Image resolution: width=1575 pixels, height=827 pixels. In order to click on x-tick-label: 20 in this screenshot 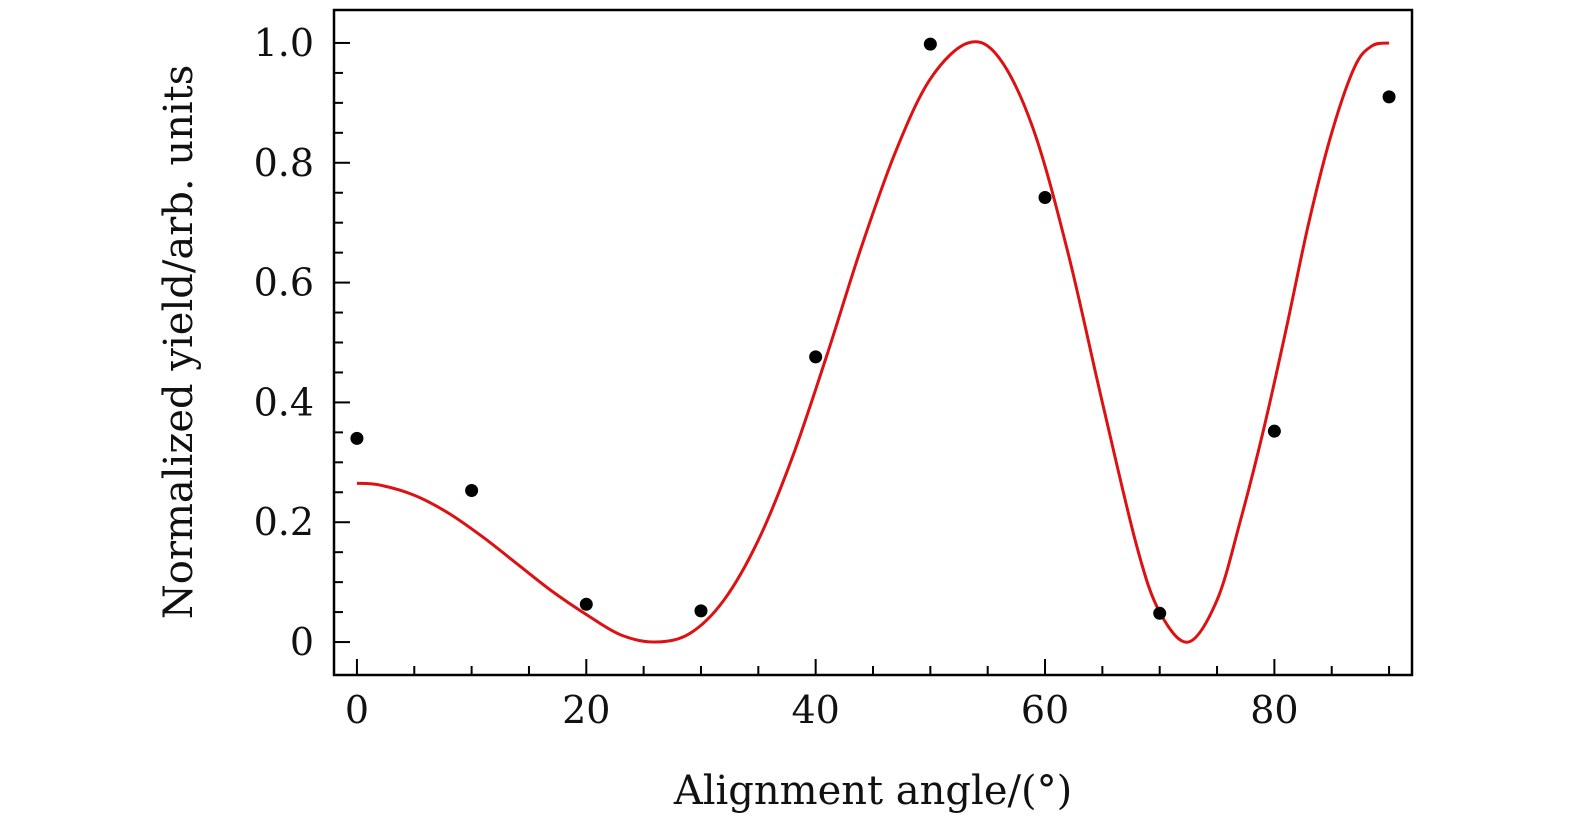, I will do `click(586, 710)`.